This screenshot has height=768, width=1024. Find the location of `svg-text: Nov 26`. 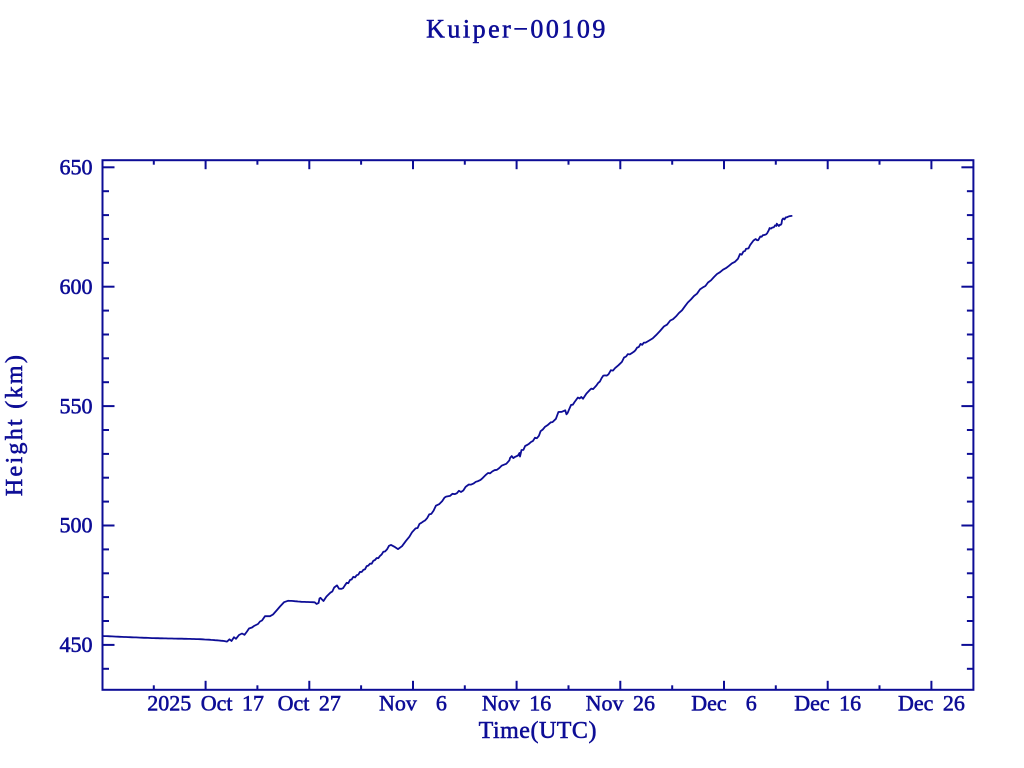

svg-text: Nov 26 is located at coordinates (620, 703).